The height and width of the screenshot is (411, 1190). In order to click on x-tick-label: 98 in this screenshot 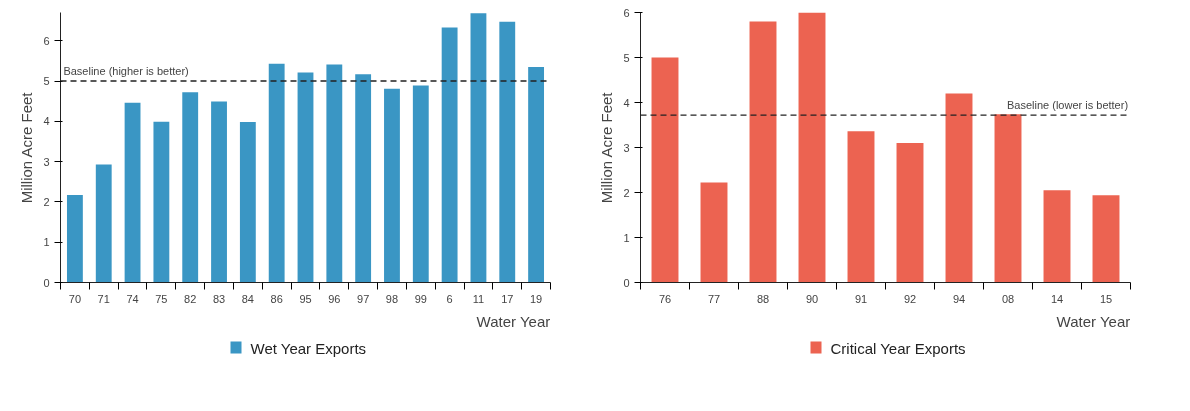, I will do `click(392, 298)`.